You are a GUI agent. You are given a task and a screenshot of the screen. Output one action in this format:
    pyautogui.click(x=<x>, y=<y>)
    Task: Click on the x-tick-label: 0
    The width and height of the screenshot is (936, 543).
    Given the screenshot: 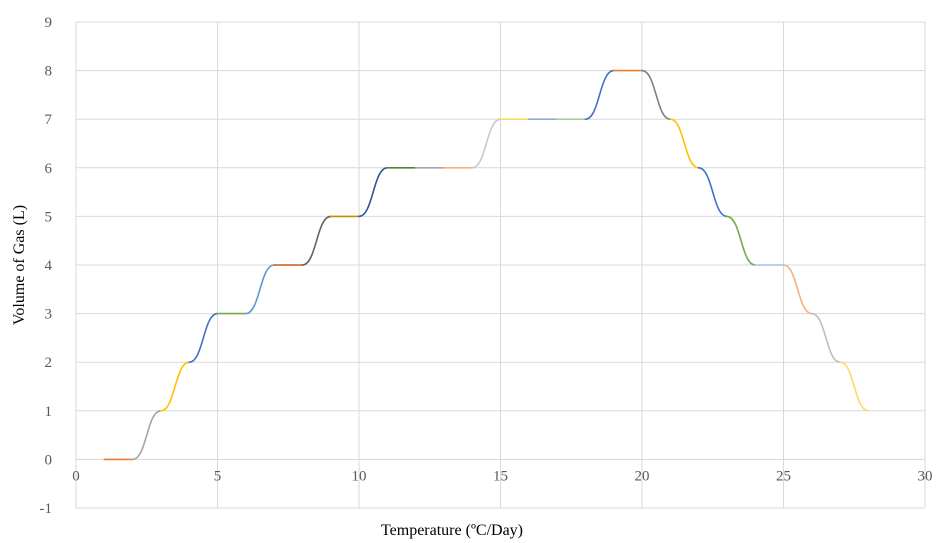 What is the action you would take?
    pyautogui.click(x=76, y=476)
    